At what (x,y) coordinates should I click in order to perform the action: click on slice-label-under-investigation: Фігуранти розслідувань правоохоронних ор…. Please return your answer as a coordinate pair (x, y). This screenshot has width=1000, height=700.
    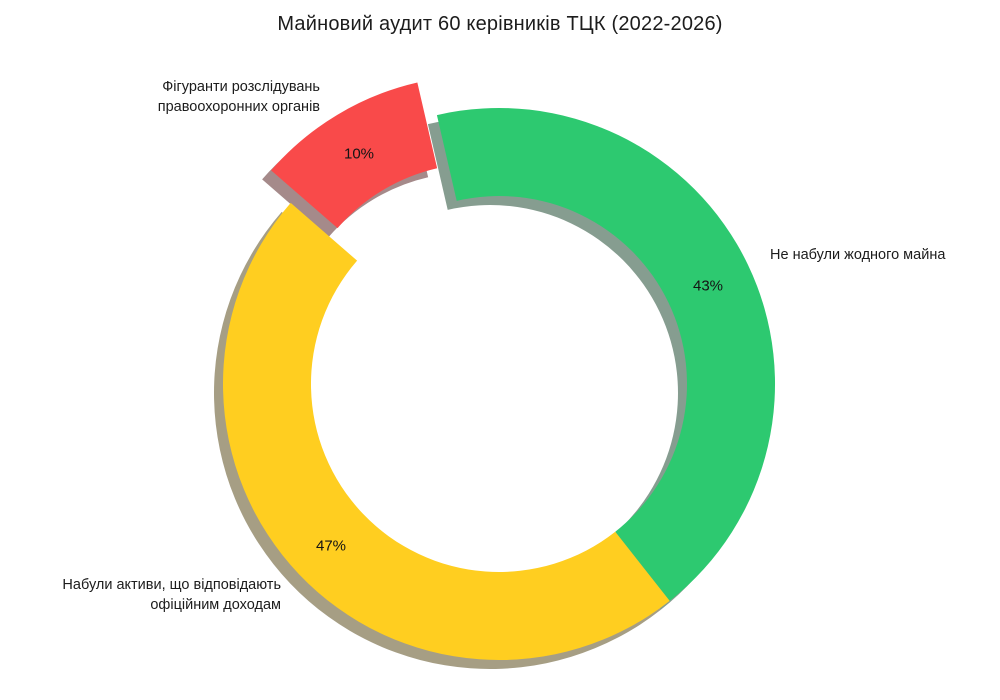
    Looking at the image, I should click on (239, 97).